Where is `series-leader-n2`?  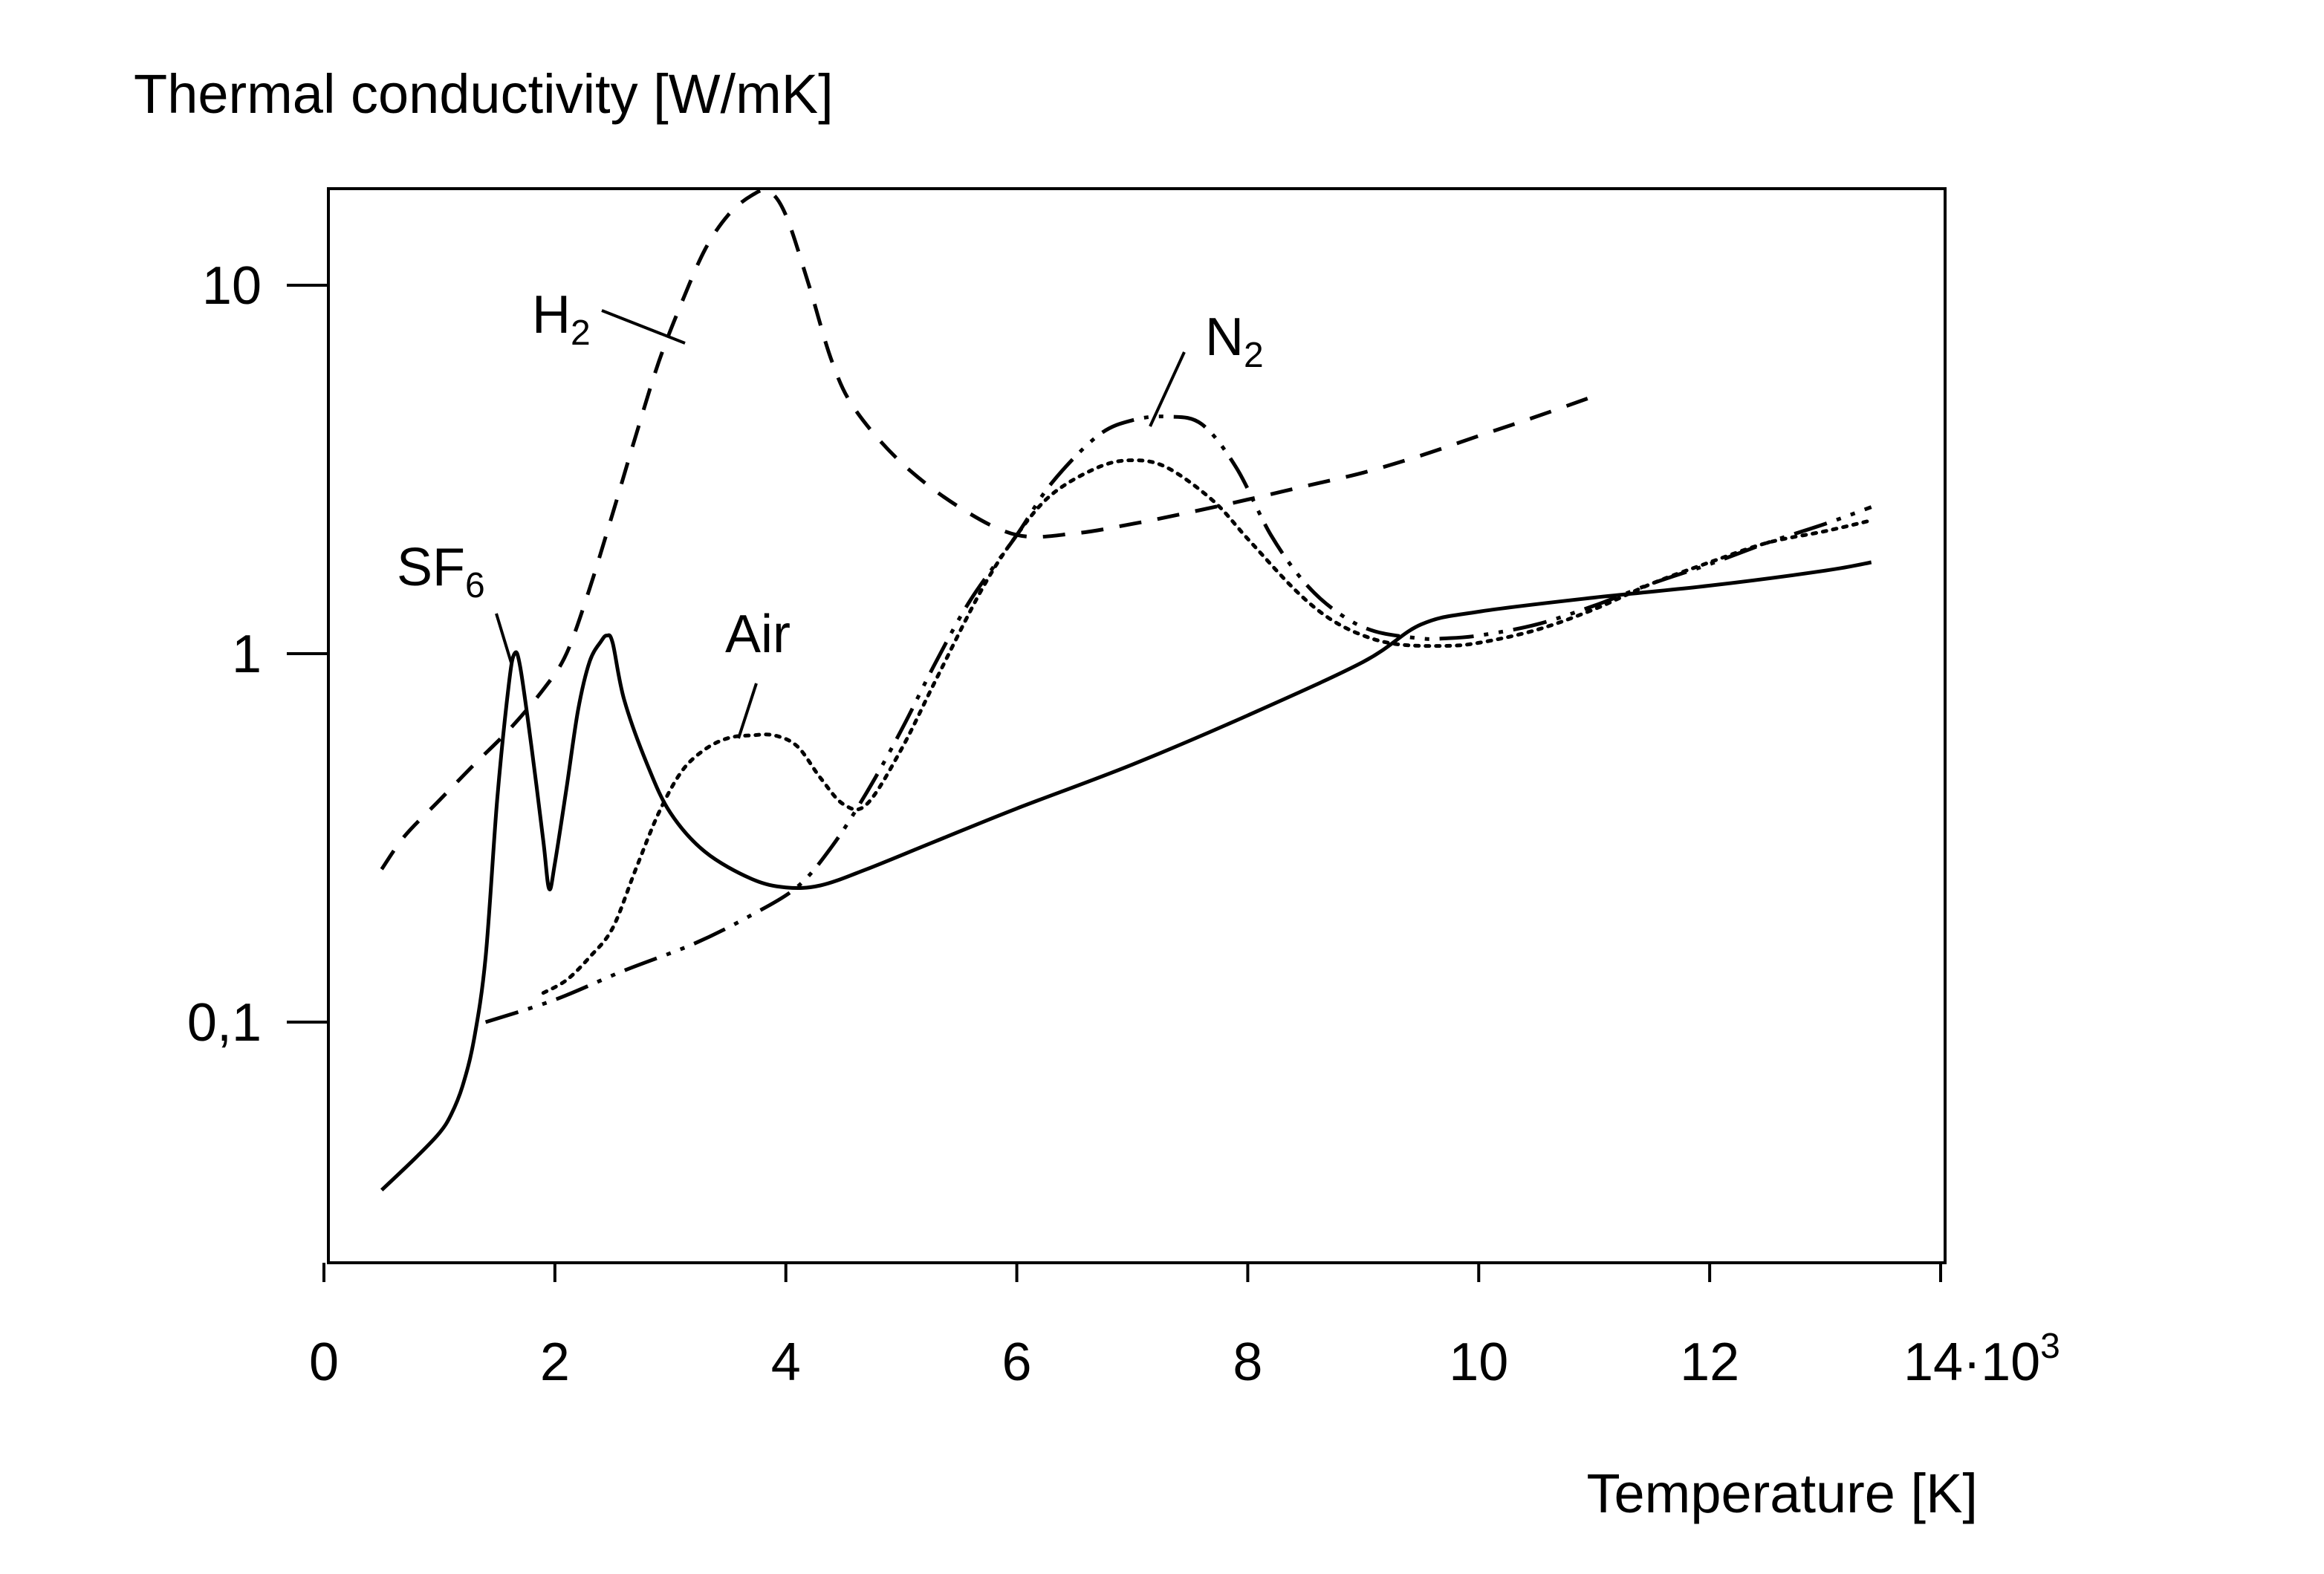
series-leader-n2 is located at coordinates (1167, 389).